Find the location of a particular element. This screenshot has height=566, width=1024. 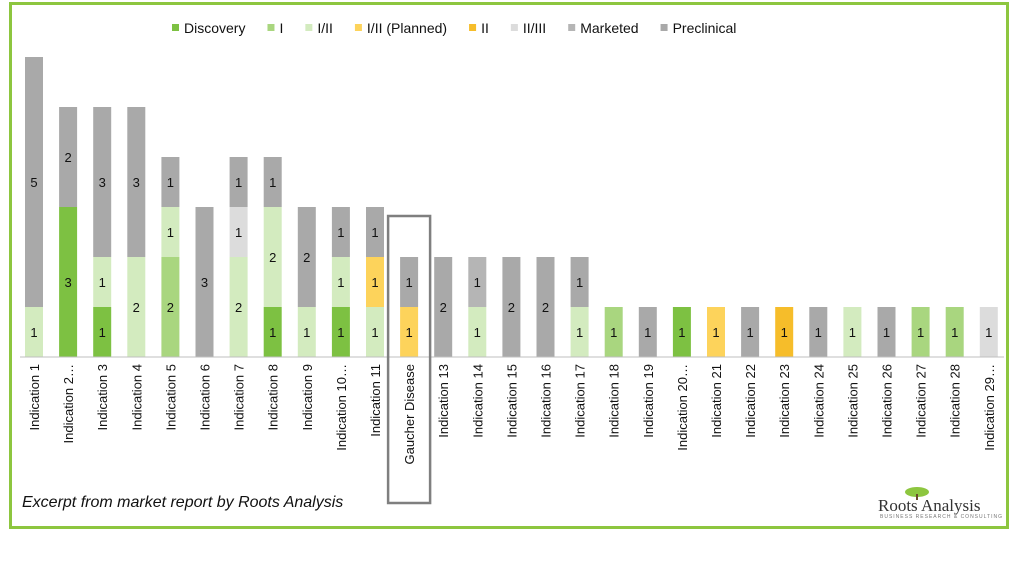

category-tick-label: Indication 25 is located at coordinates (852, 401).